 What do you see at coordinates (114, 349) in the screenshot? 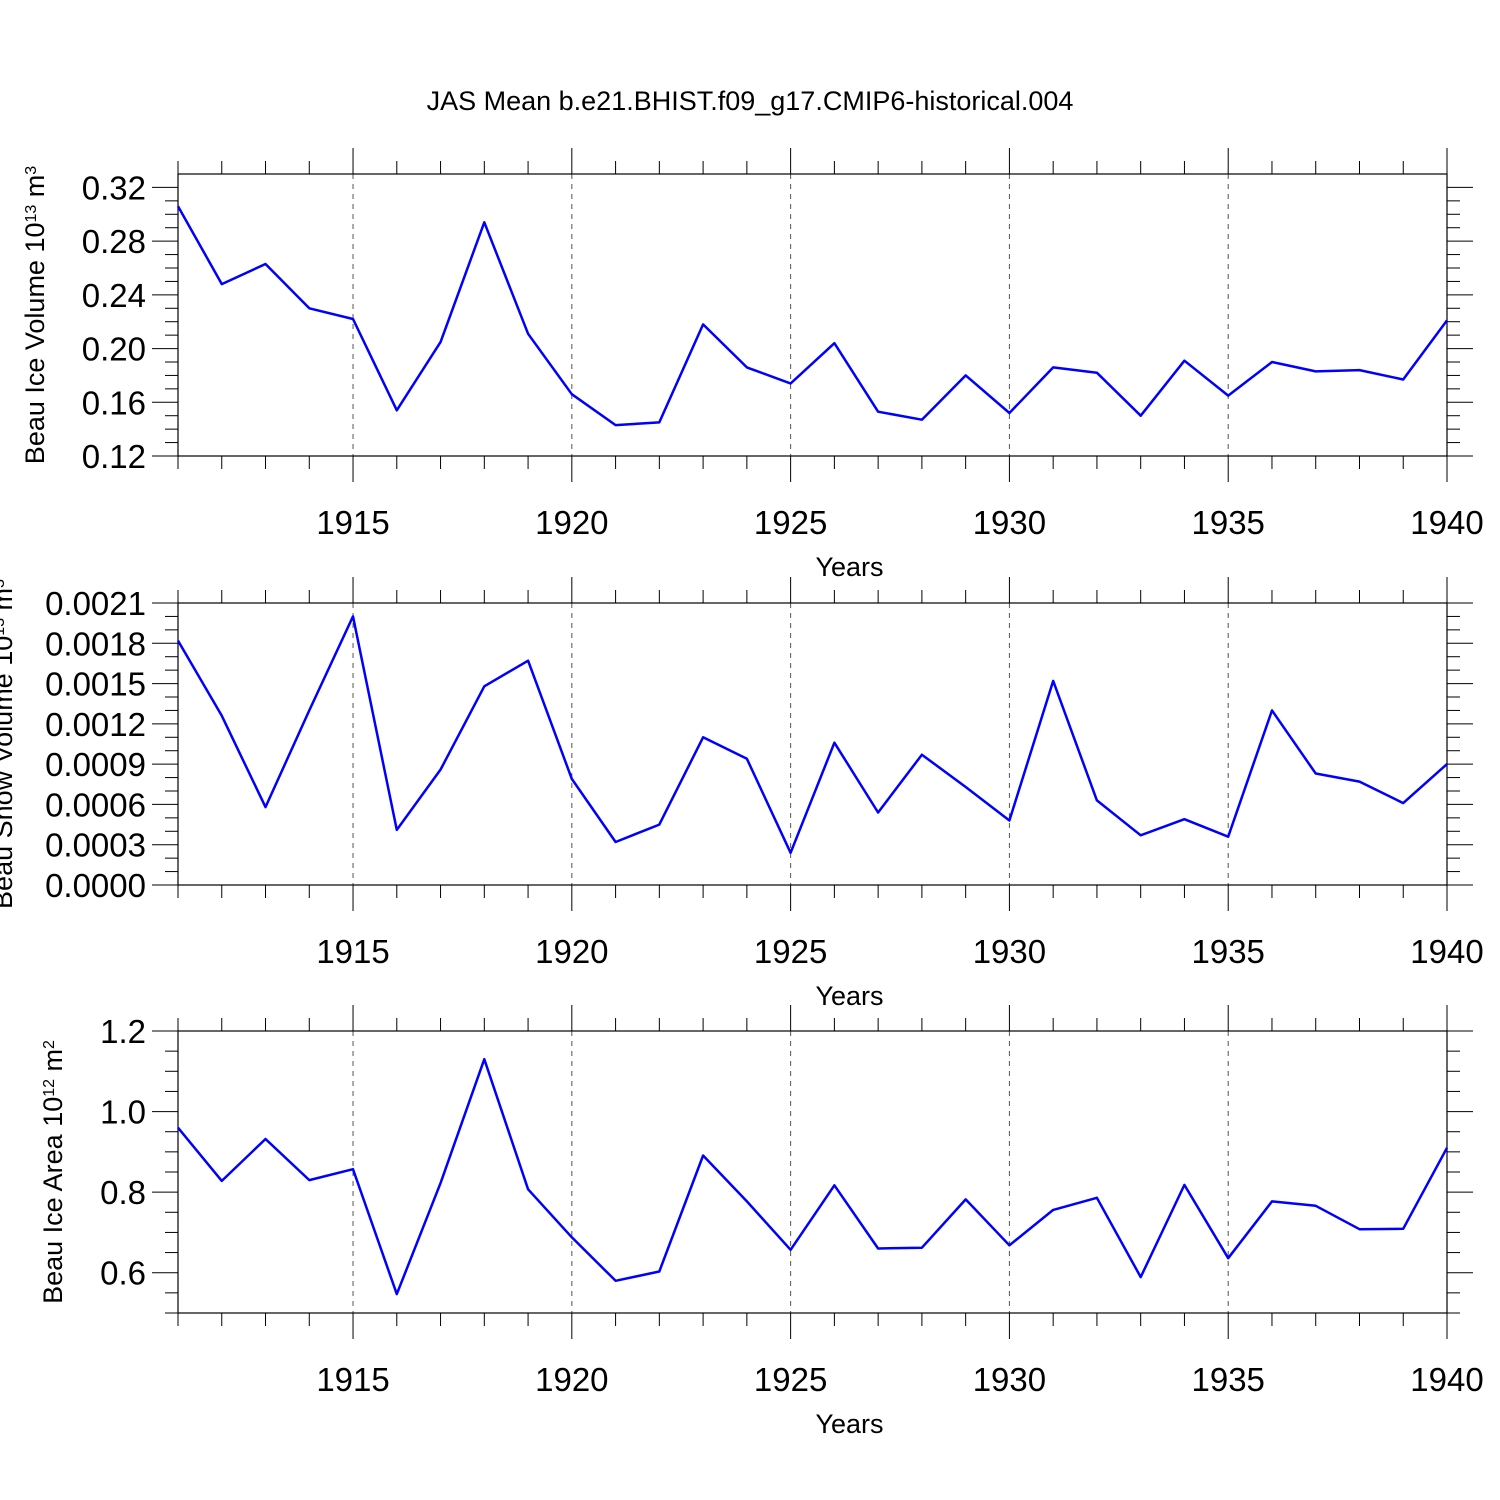
I see `y-tick-label: 0.20` at bounding box center [114, 349].